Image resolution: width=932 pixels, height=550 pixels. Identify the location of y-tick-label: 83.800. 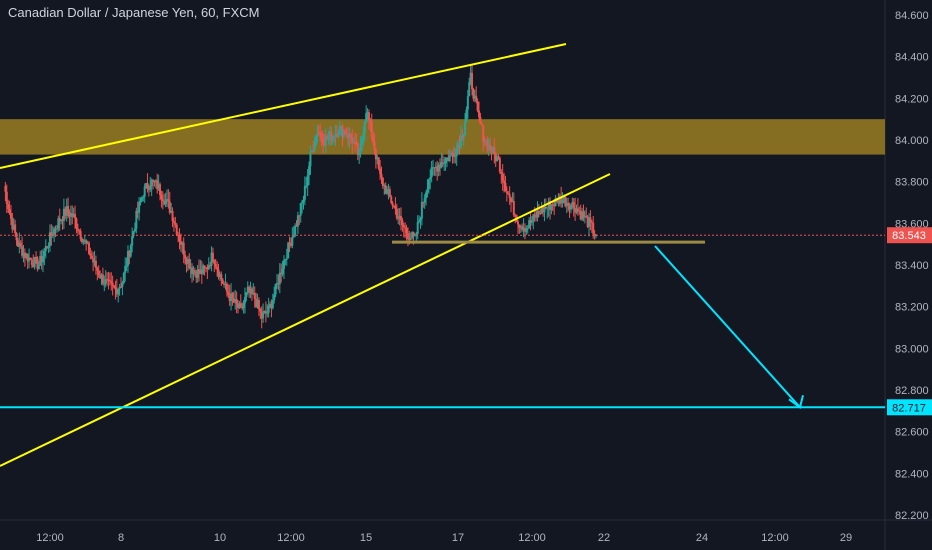
(912, 183).